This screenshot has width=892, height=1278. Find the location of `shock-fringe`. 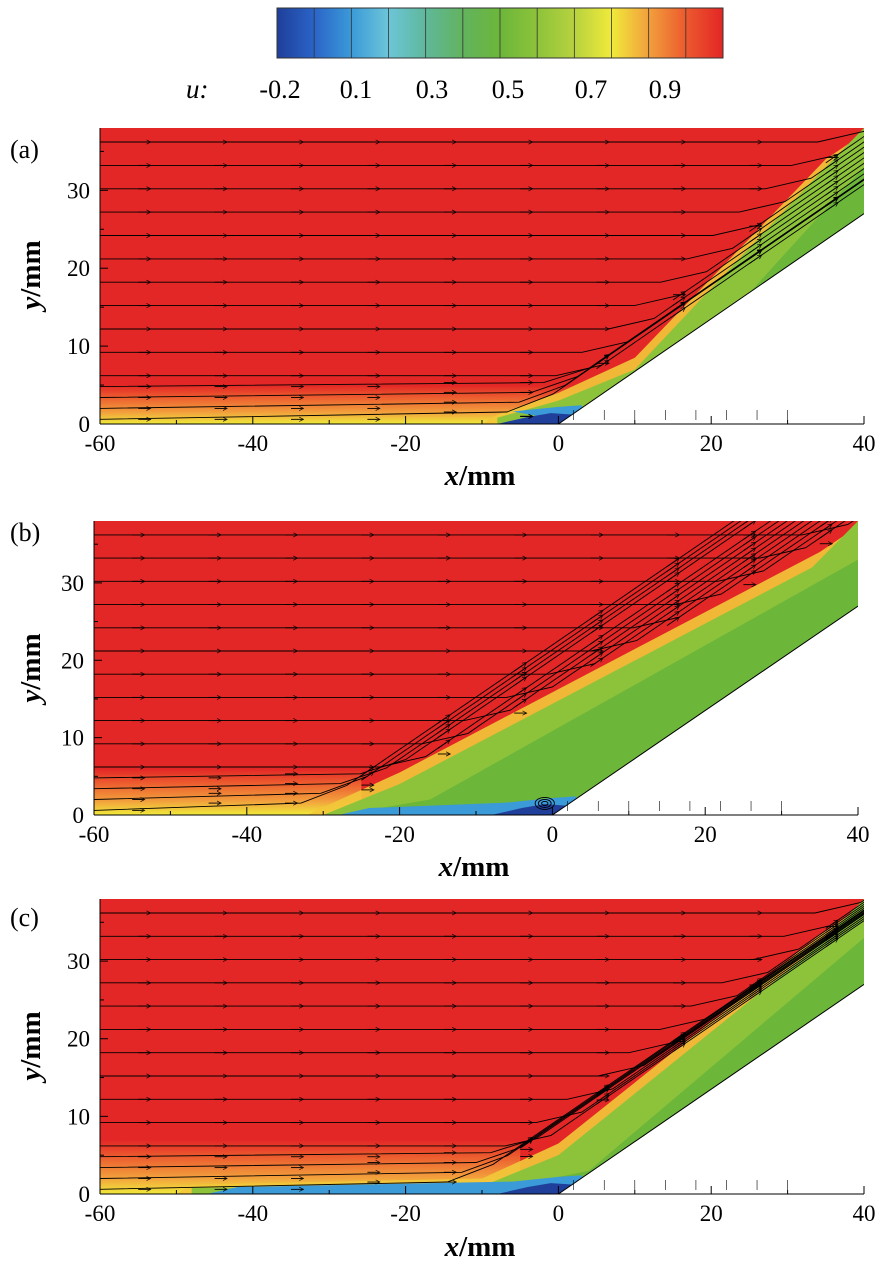

shock-fringe is located at coordinates (673, 278).